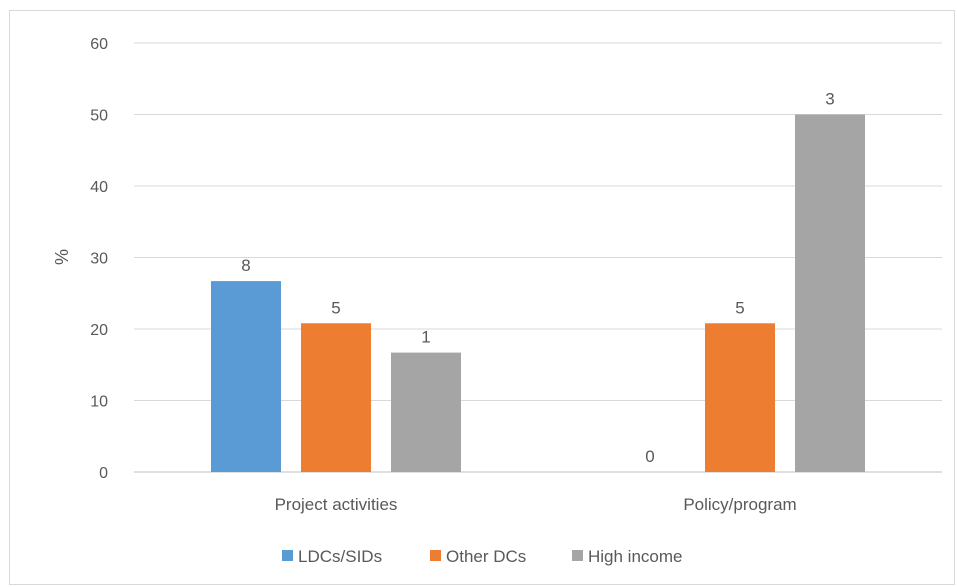 The image size is (957, 587). Describe the element at coordinates (99, 402) in the screenshot. I see `y-tick-label: 10` at that location.